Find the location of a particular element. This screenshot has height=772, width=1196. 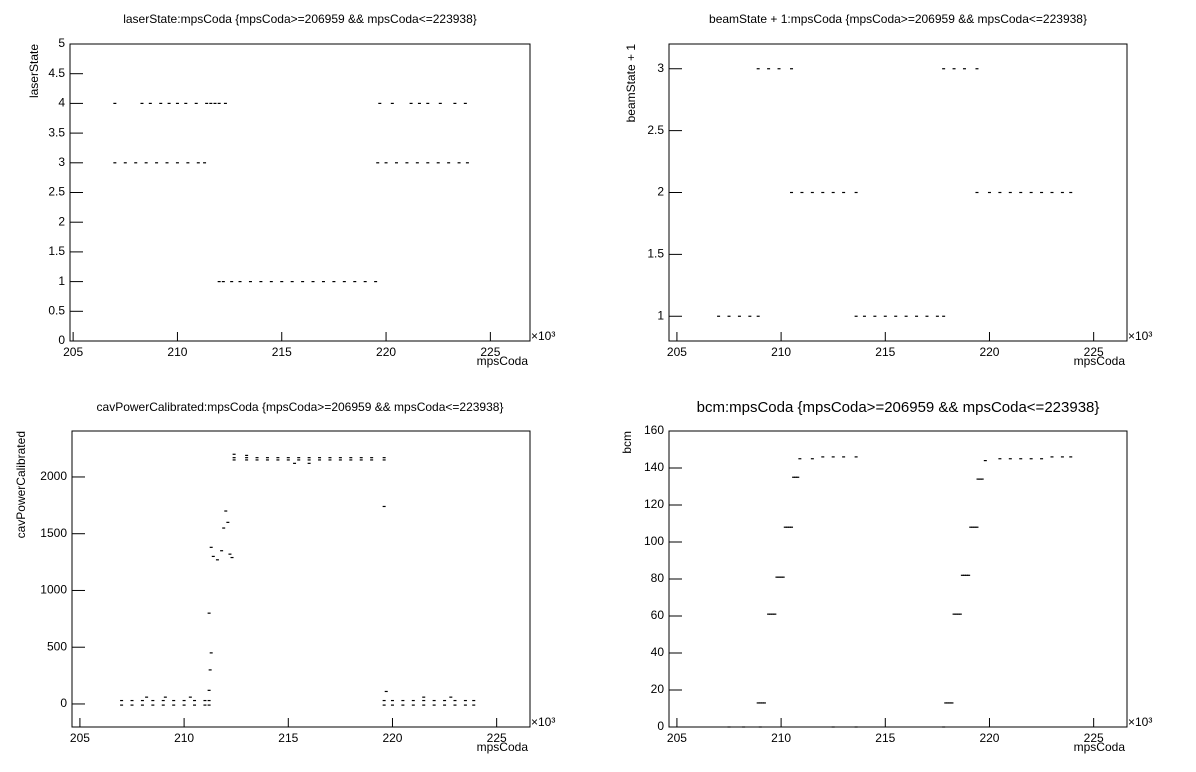

y-tick-label: 3 is located at coordinates (660, 68).